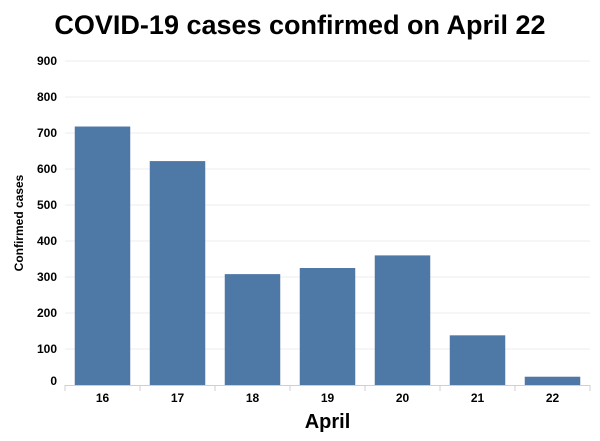  What do you see at coordinates (403, 398) in the screenshot?
I see `x-tick-label: 20` at bounding box center [403, 398].